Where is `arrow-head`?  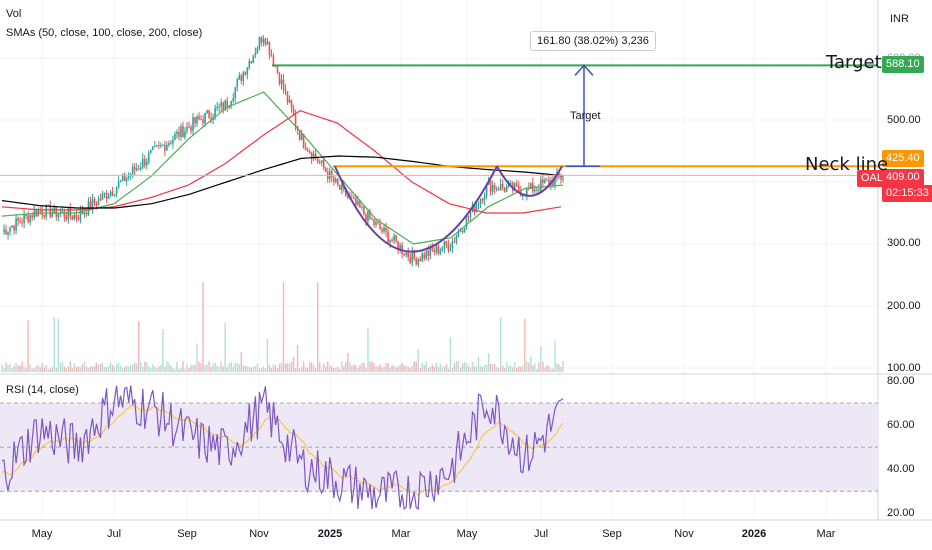
arrow-head is located at coordinates (584, 70).